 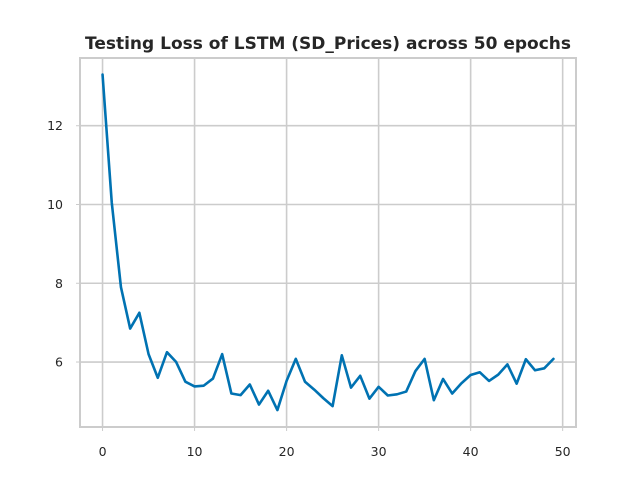 I want to click on y-tick-label: 8, so click(x=59, y=283).